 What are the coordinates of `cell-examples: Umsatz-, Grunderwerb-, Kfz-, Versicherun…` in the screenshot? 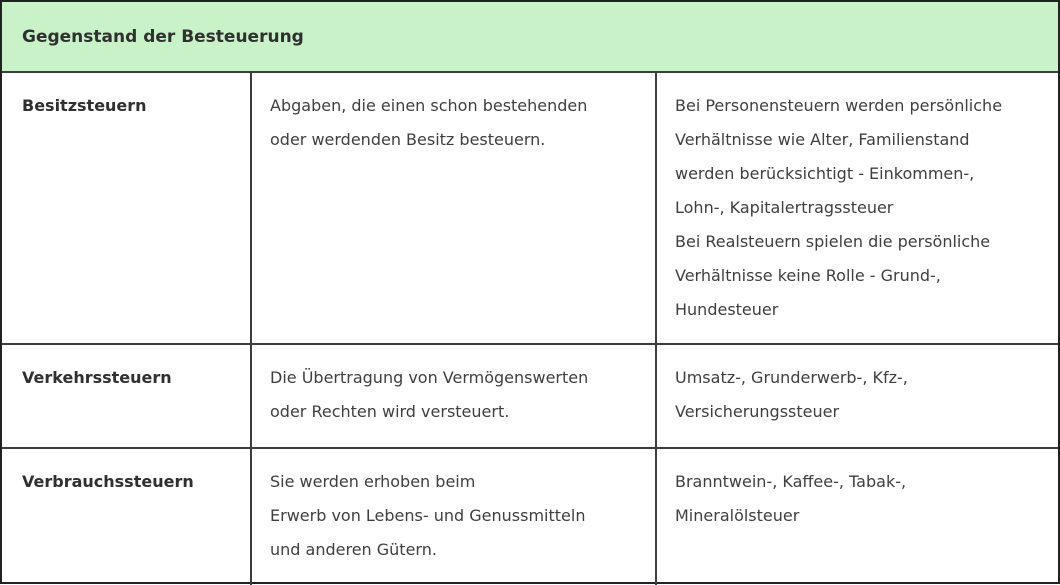 It's located at (791, 394).